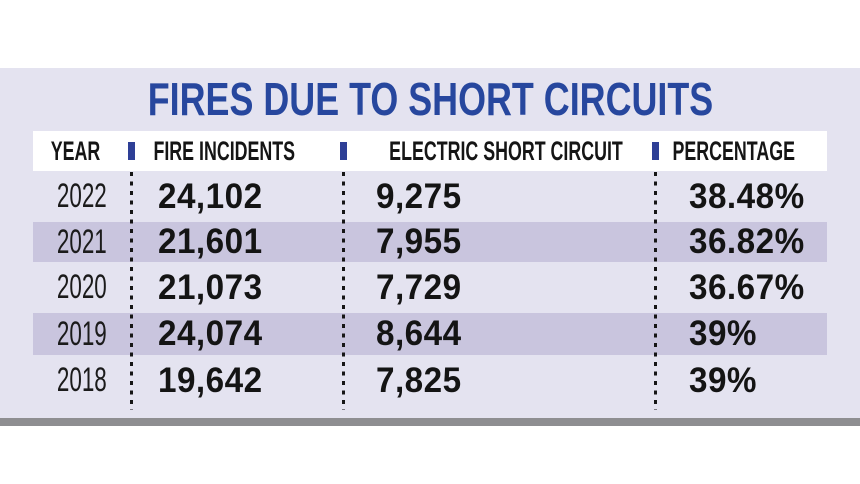  What do you see at coordinates (419, 333) in the screenshot?
I see `electric-short-circuit-cell: 8,644` at bounding box center [419, 333].